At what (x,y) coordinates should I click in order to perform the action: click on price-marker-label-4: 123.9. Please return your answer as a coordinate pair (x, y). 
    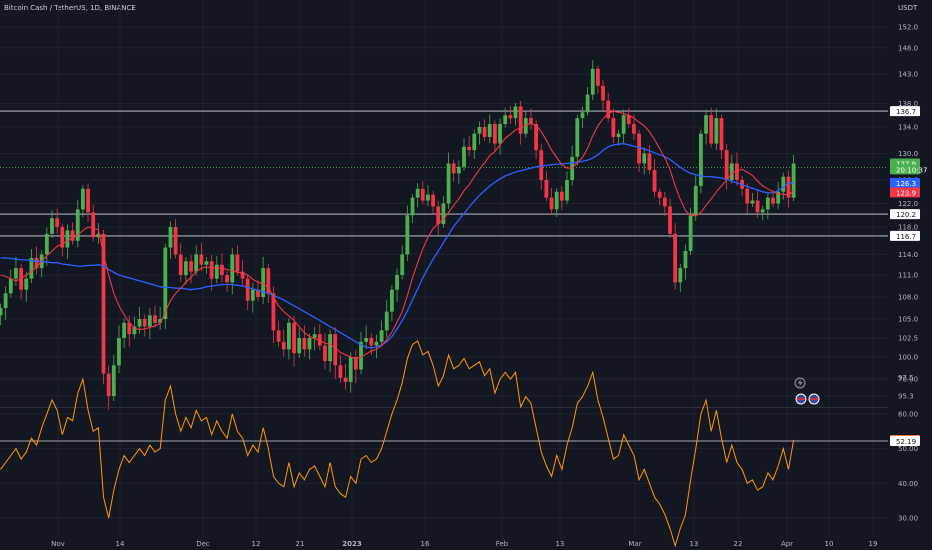
    Looking at the image, I should click on (906, 193).